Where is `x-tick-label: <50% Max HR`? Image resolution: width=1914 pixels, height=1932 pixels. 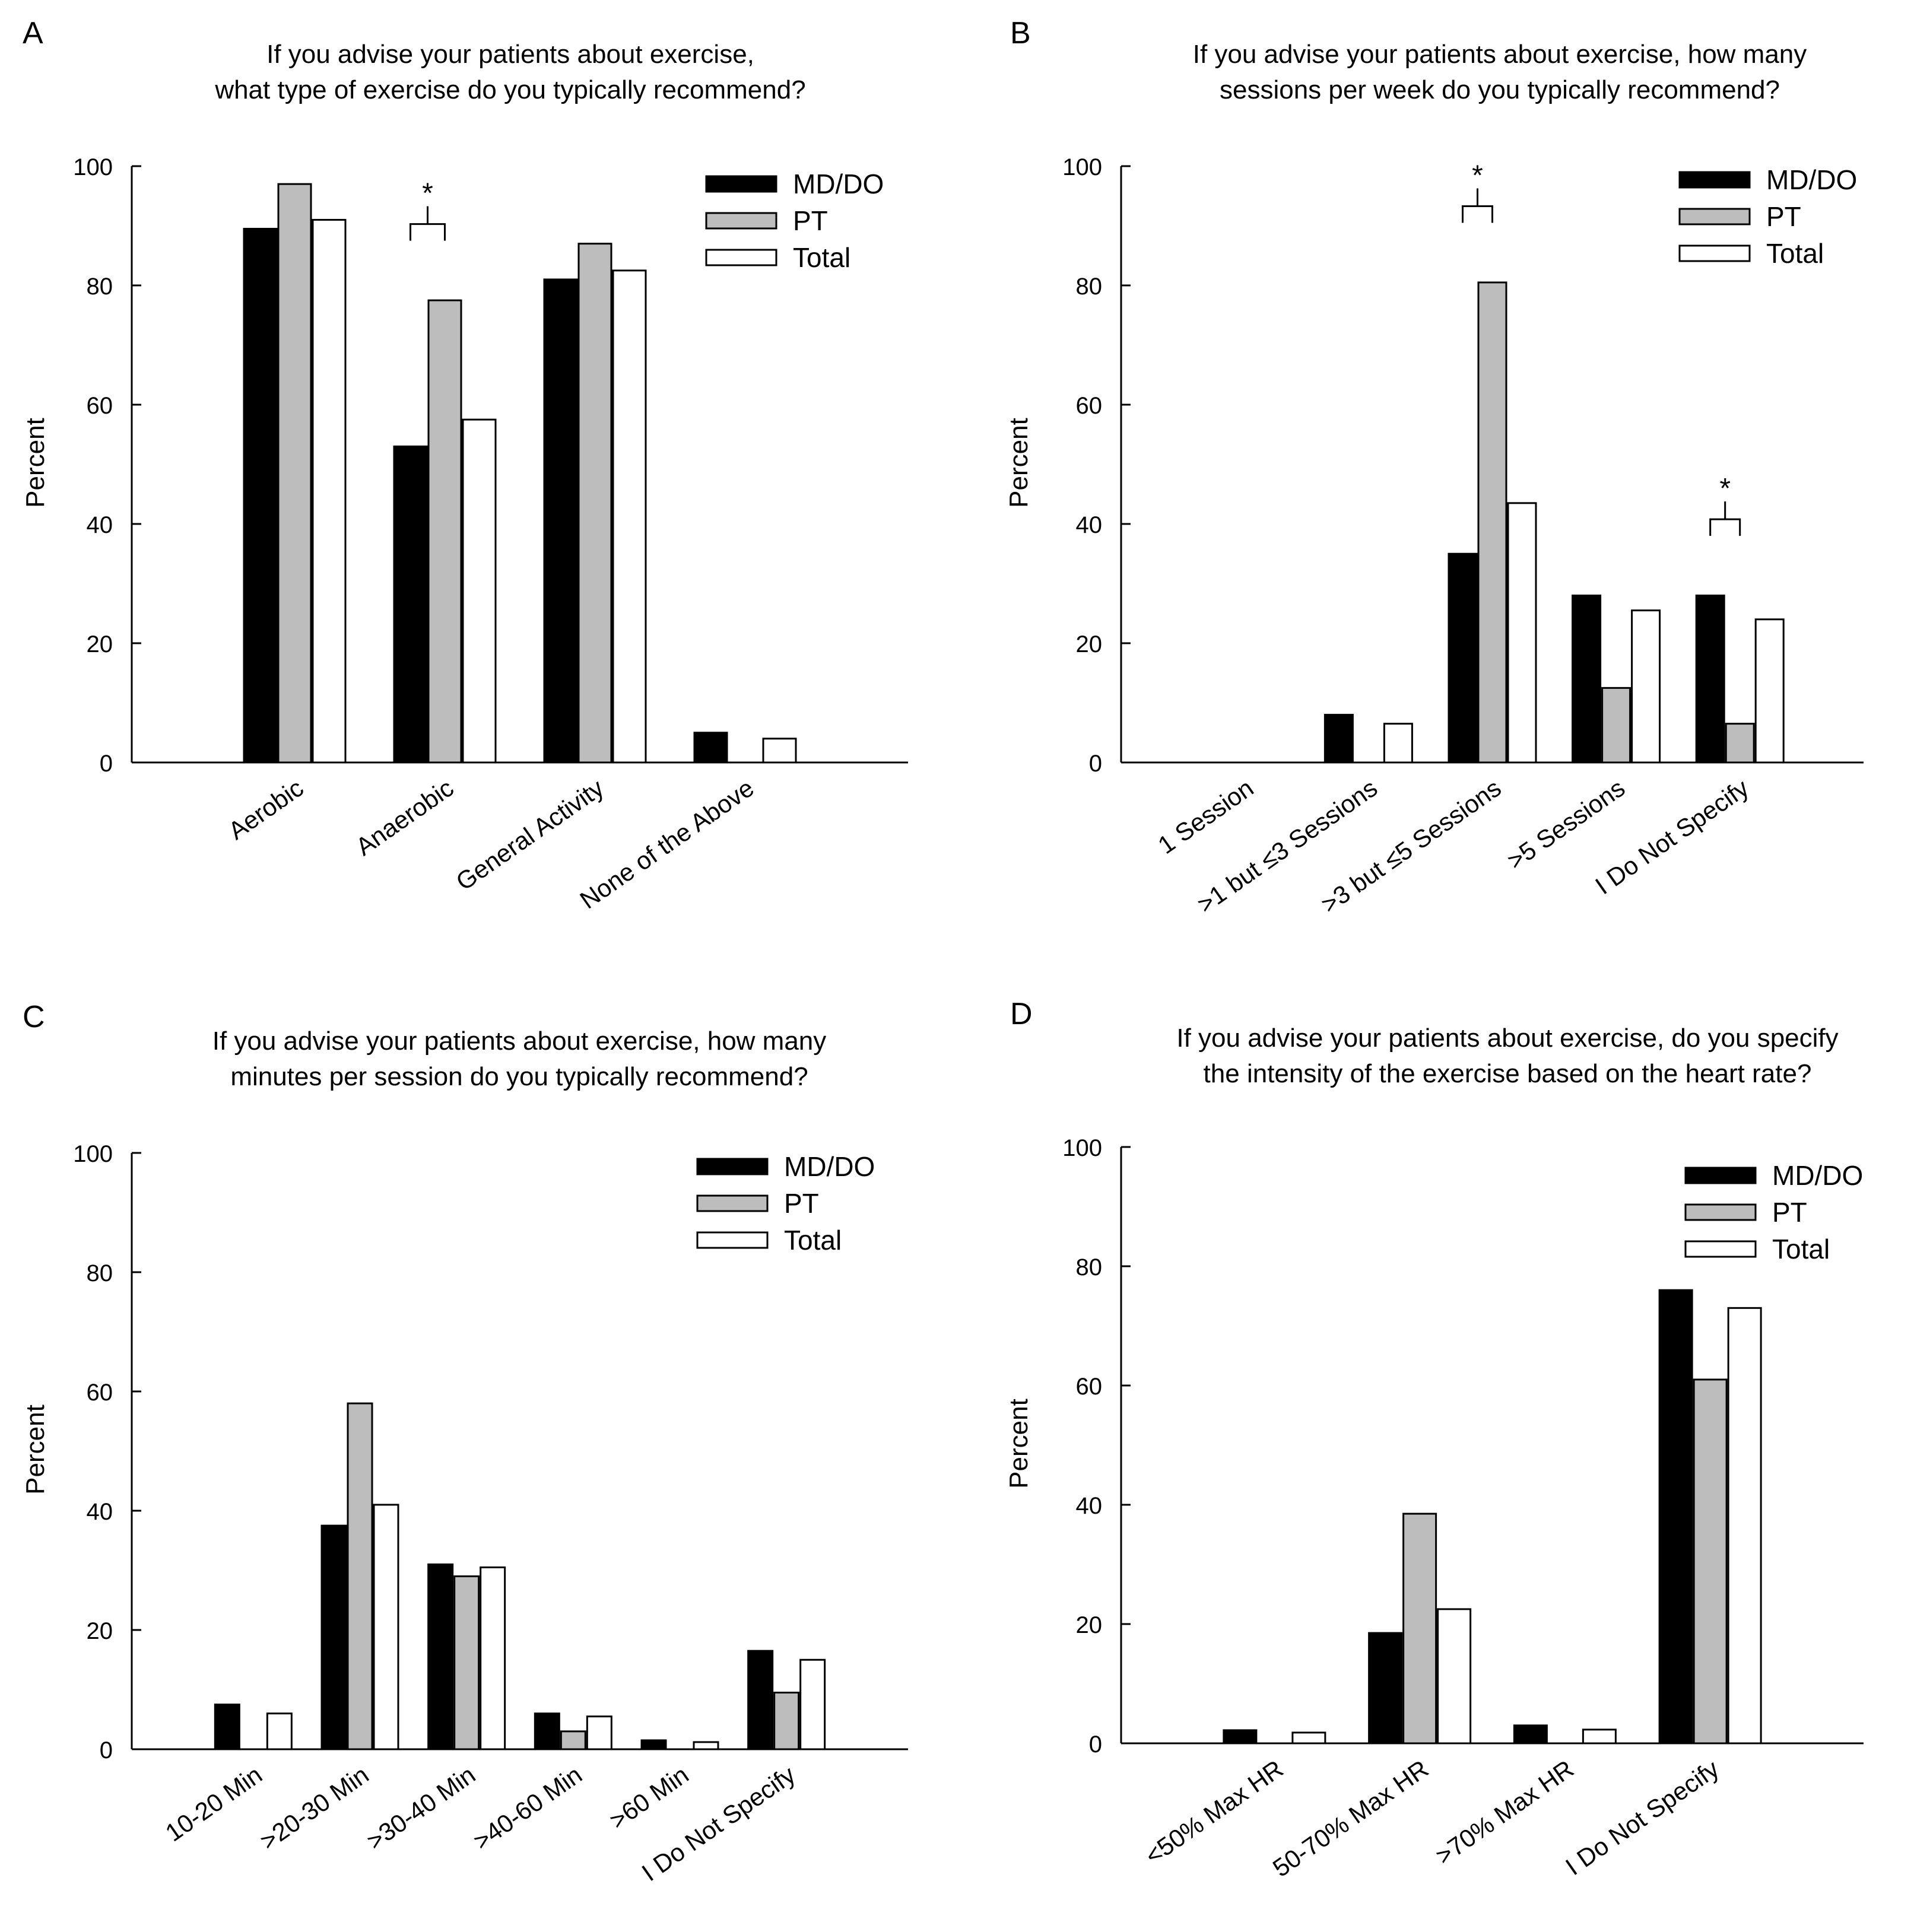 x-tick-label: <50% Max HR is located at coordinates (1214, 1812).